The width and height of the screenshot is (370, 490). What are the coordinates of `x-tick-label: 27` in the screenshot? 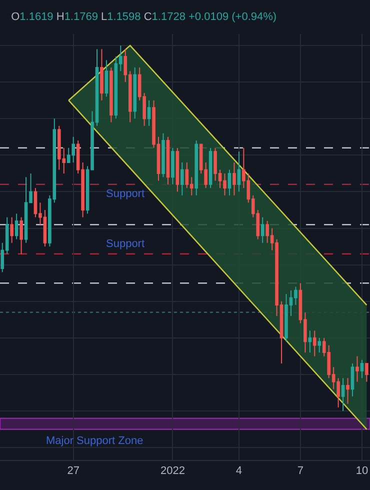 It's located at (73, 471).